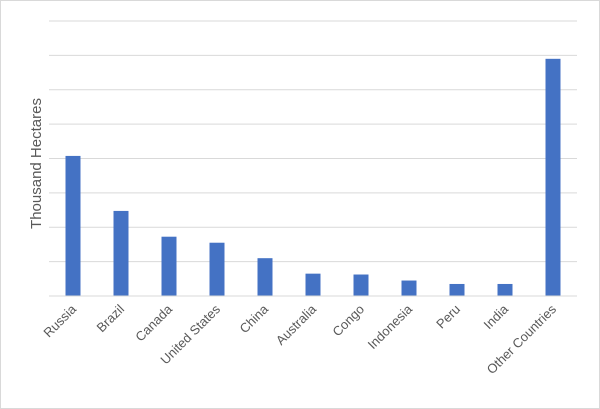  What do you see at coordinates (448, 317) in the screenshot?
I see `x-tick-label: Peru` at bounding box center [448, 317].